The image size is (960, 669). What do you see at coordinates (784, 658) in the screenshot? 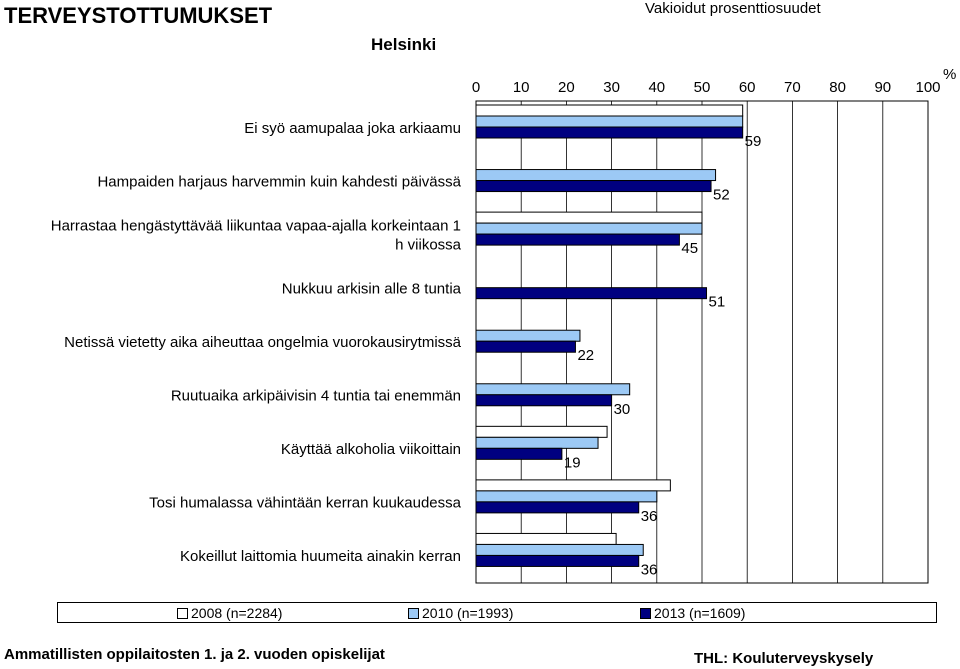
I see `footer-right: THL: Kouluterveyskysely` at bounding box center [784, 658].